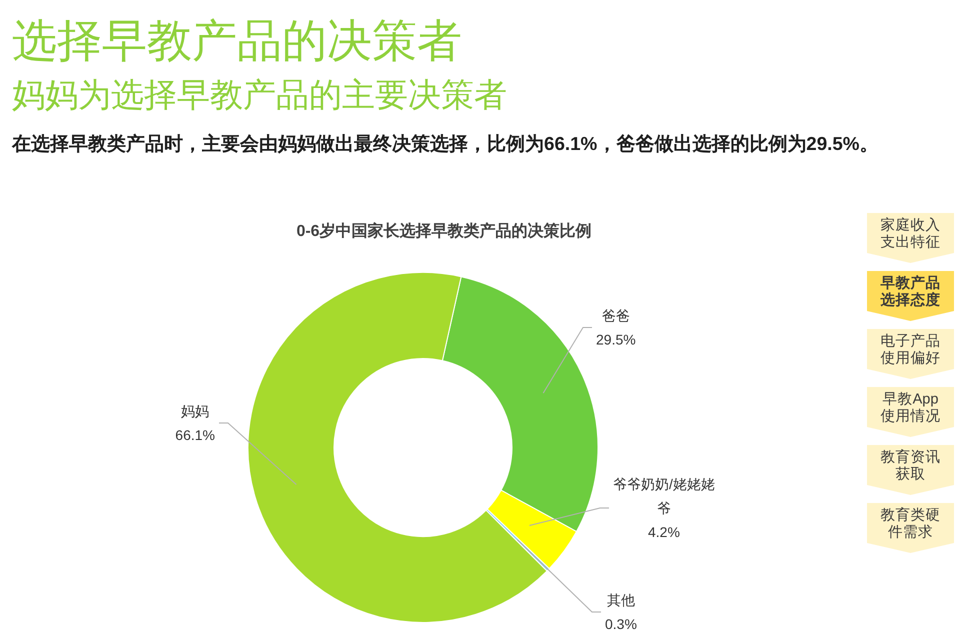 This screenshot has height=632, width=965. I want to click on slice-label: 妈妈, so click(195, 411).